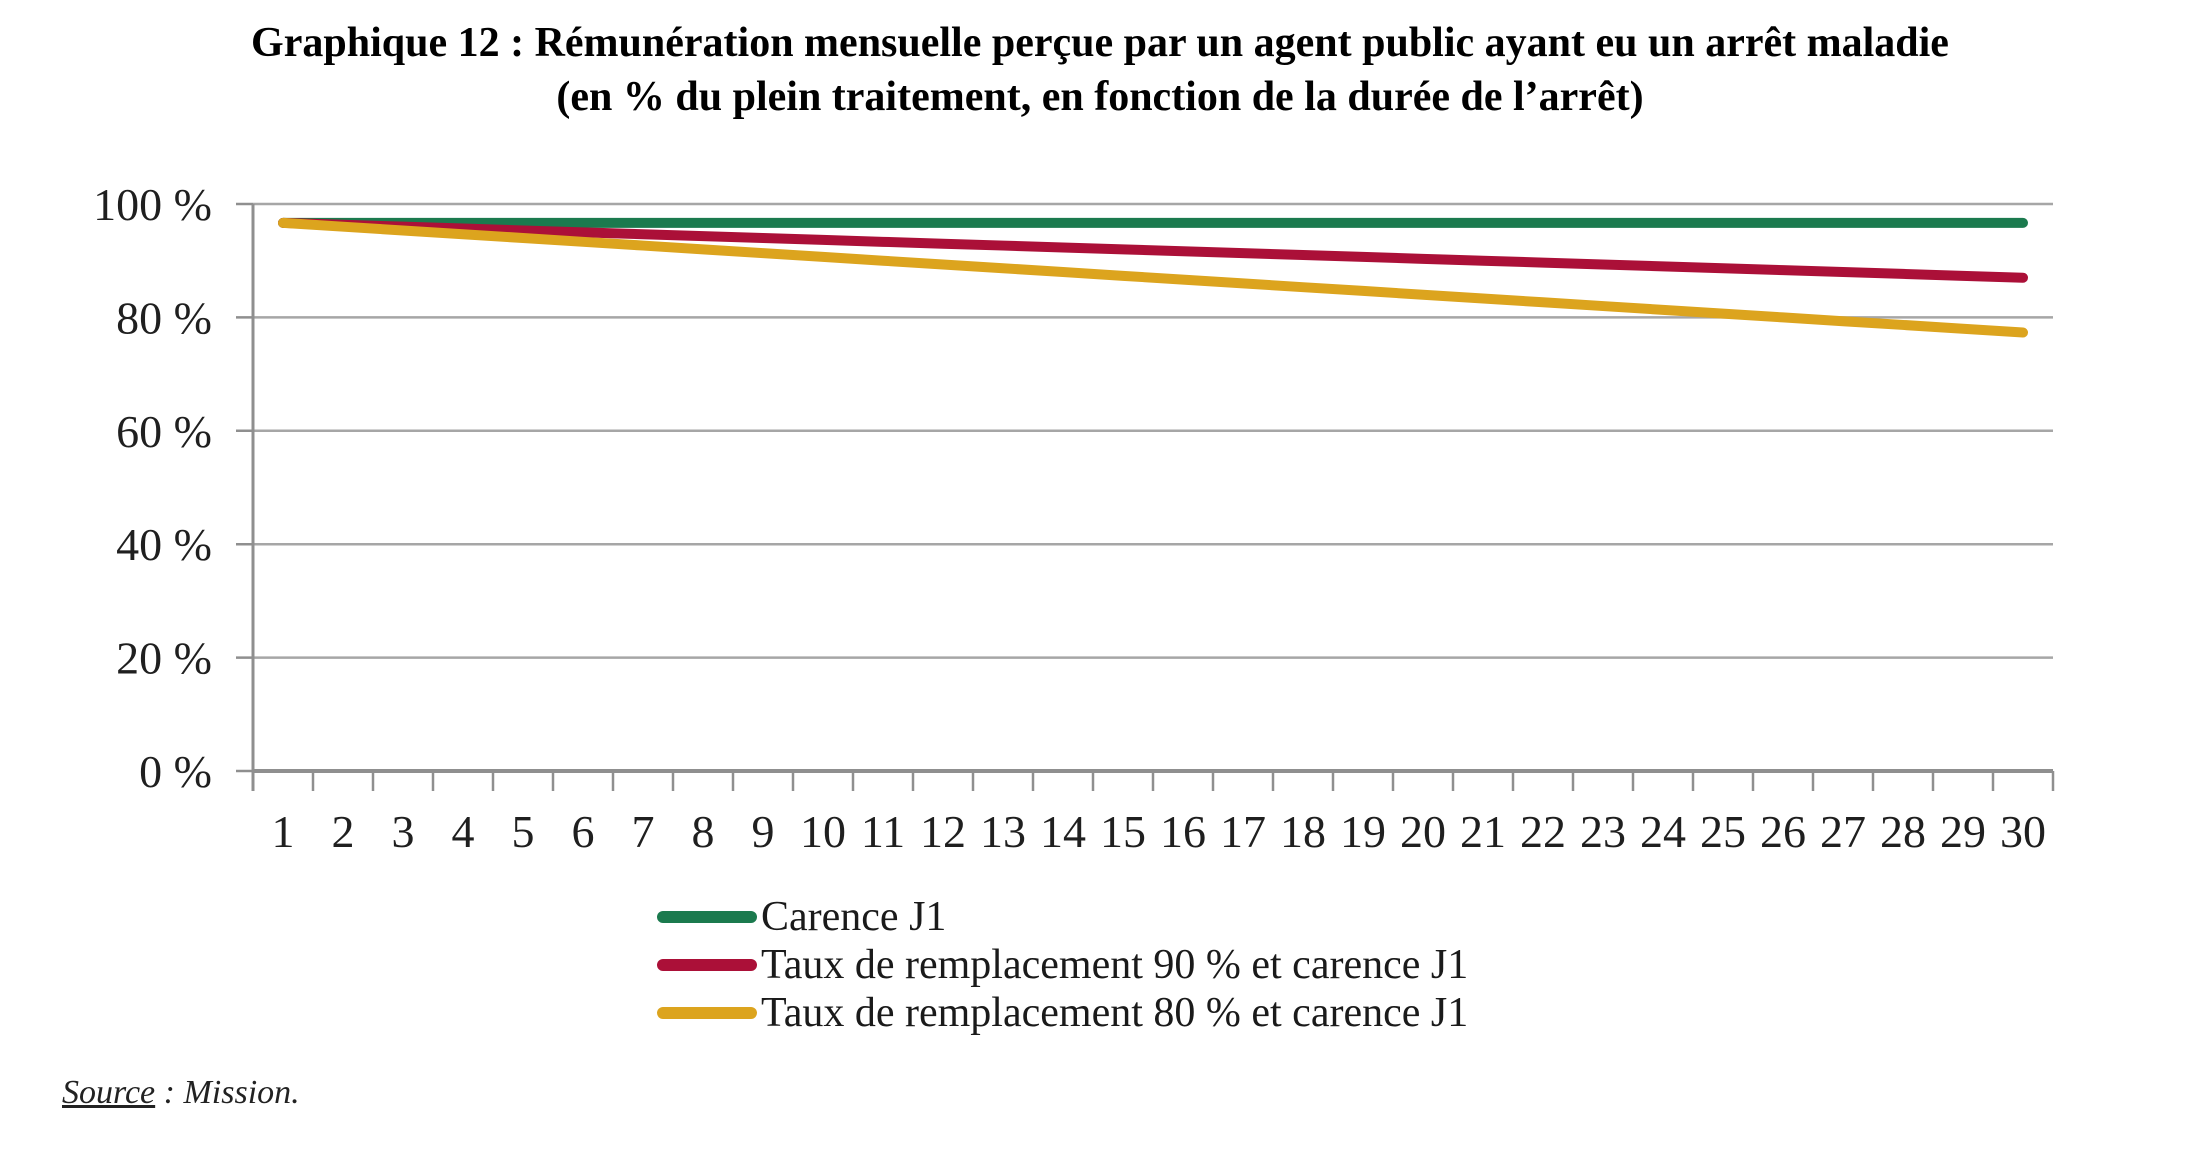 The width and height of the screenshot is (2200, 1153). I want to click on x-tick-label: 9, so click(763, 831).